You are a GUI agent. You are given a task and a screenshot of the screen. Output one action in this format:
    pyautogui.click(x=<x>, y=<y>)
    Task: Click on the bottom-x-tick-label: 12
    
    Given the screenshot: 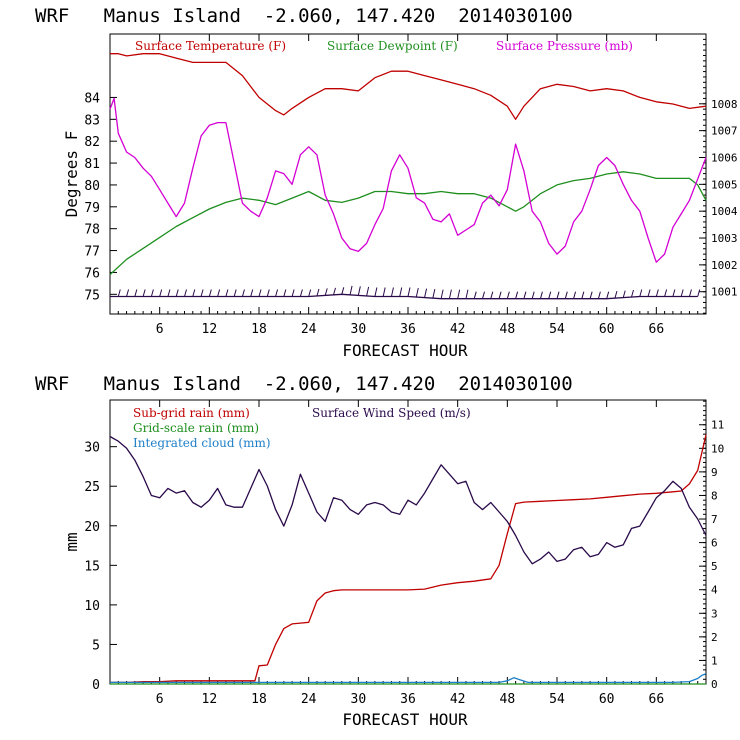 What is the action you would take?
    pyautogui.click(x=210, y=699)
    